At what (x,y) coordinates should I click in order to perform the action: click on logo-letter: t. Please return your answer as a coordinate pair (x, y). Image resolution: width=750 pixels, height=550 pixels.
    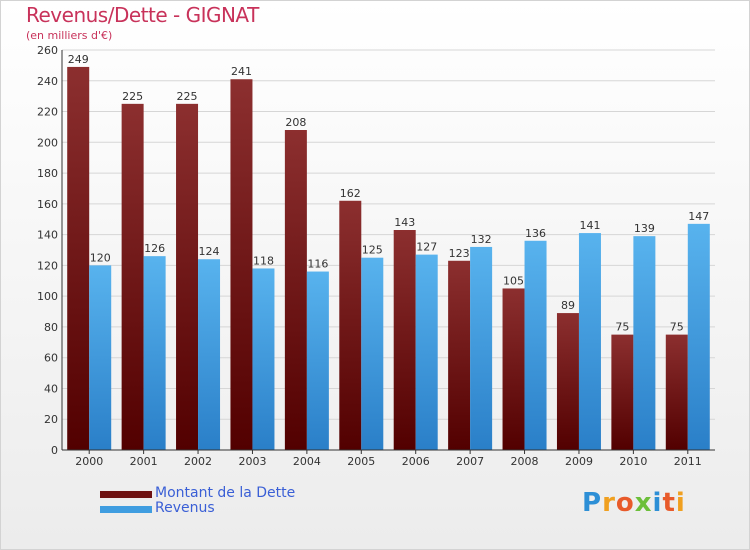
    Looking at the image, I should click on (669, 503).